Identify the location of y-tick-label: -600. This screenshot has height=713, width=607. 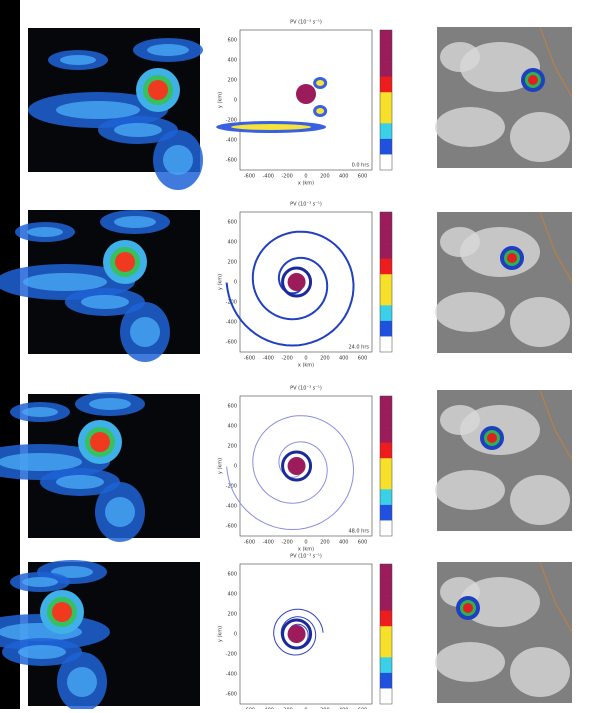
(231, 343).